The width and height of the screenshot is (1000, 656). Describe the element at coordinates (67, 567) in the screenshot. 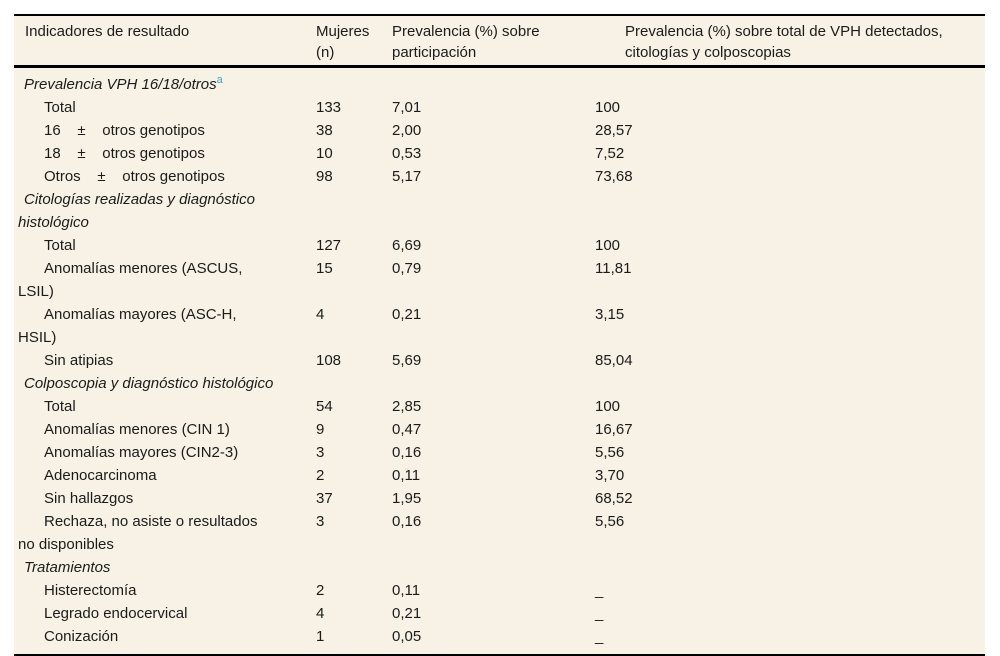

I see `row-label: Tratamientos` at that location.